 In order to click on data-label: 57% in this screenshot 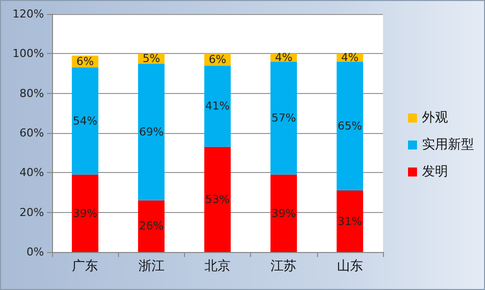, I will do `click(283, 118)`.